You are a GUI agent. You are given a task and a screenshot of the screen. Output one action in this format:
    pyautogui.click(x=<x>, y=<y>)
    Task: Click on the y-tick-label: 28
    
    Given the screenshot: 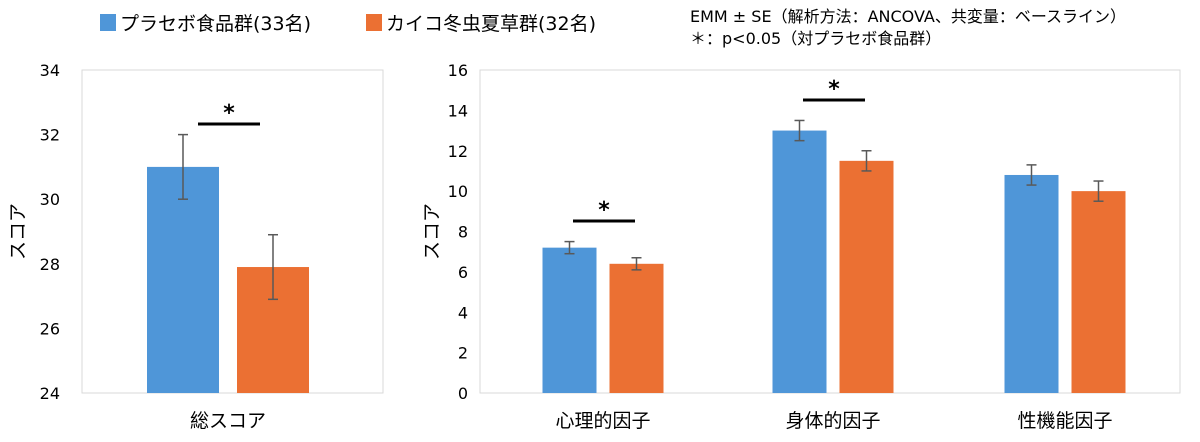 What is the action you would take?
    pyautogui.click(x=50, y=264)
    